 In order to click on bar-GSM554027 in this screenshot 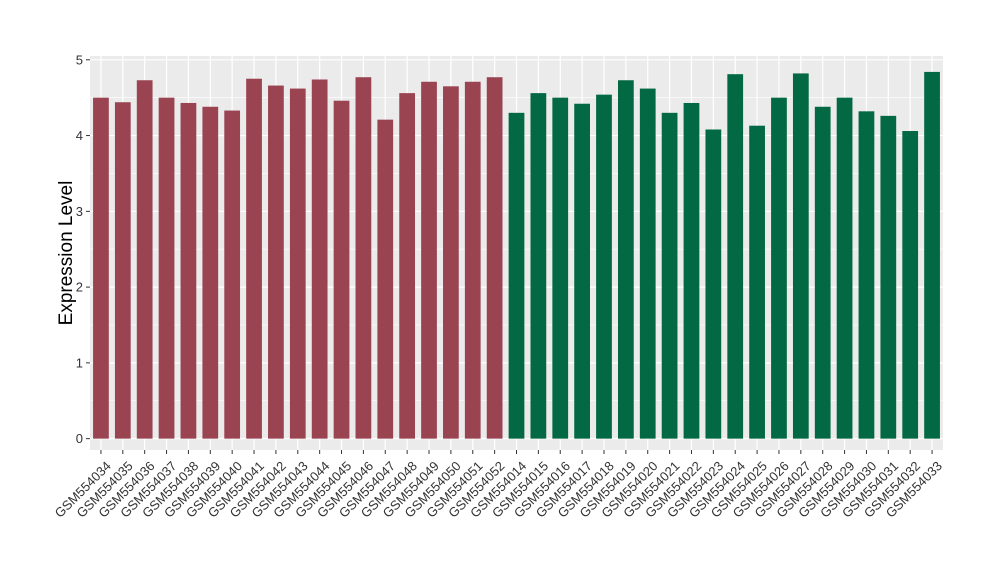, I will do `click(800, 256)`.